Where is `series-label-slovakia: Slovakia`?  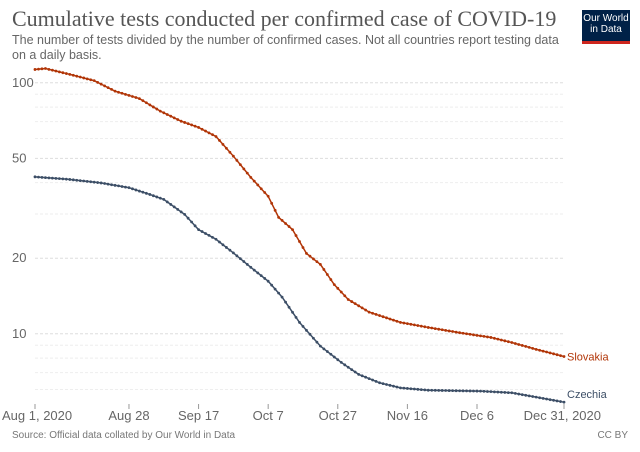
series-label-slovakia: Slovakia is located at coordinates (588, 357).